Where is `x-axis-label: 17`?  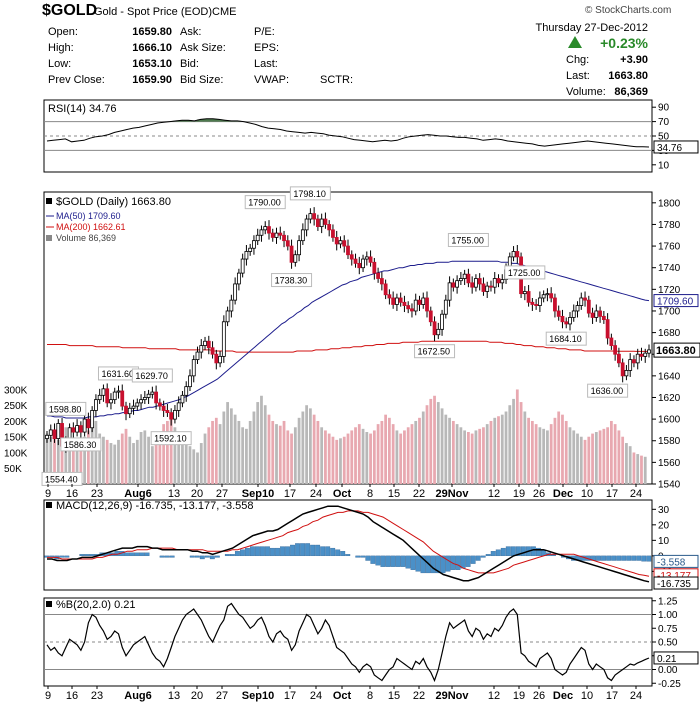
x-axis-label: 17 is located at coordinates (290, 494).